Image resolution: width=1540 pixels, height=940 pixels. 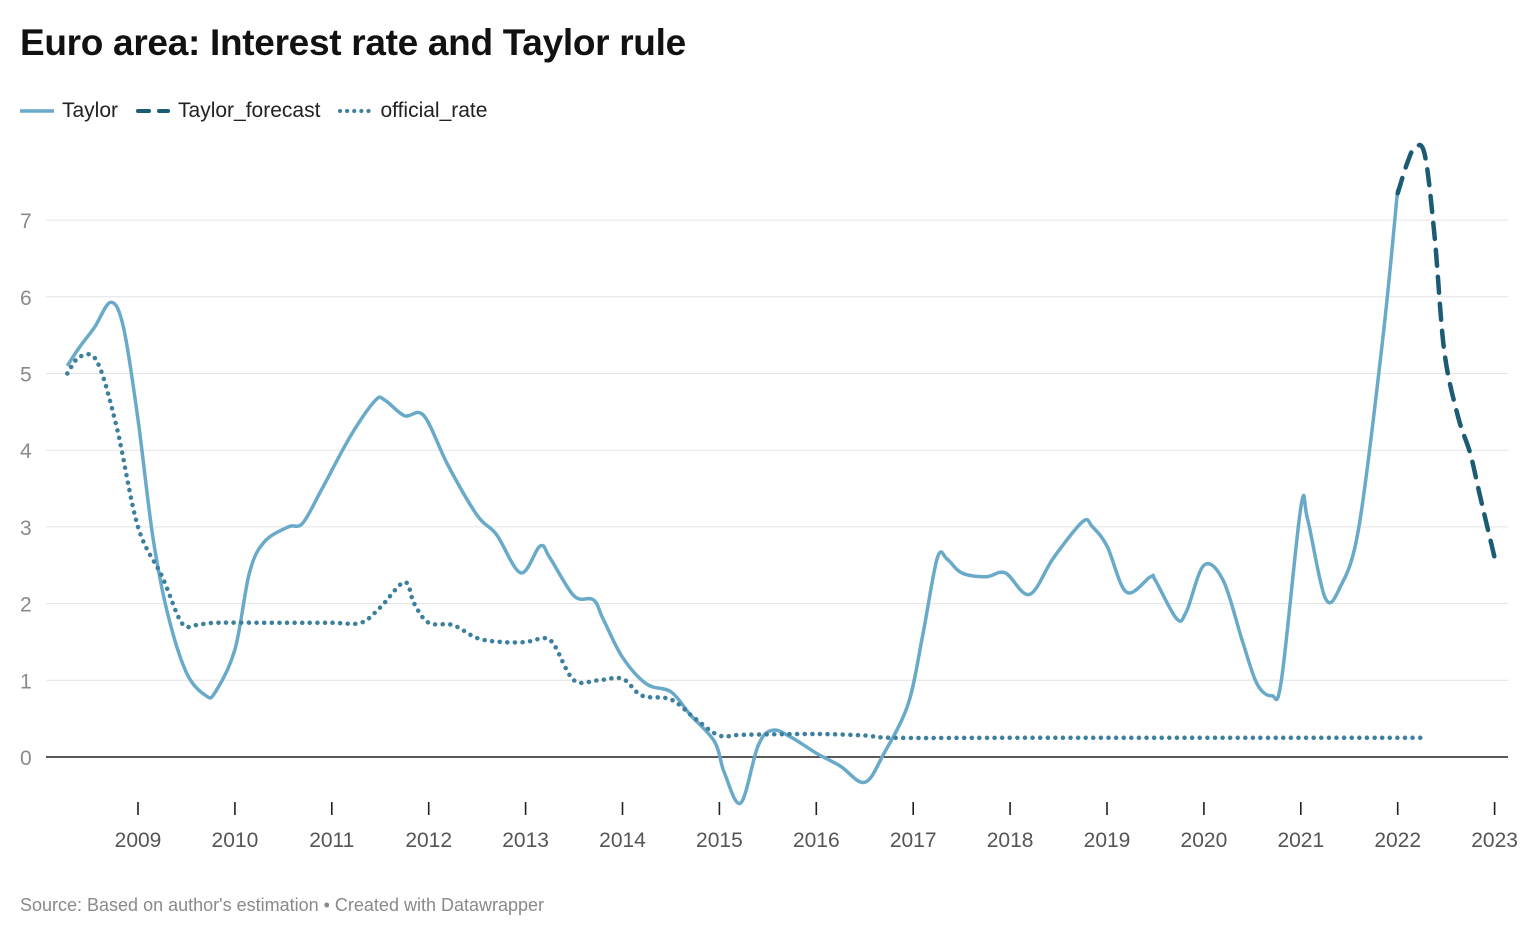 I want to click on legend-label-taylor-forecast: Taylor_forecast, so click(x=249, y=110).